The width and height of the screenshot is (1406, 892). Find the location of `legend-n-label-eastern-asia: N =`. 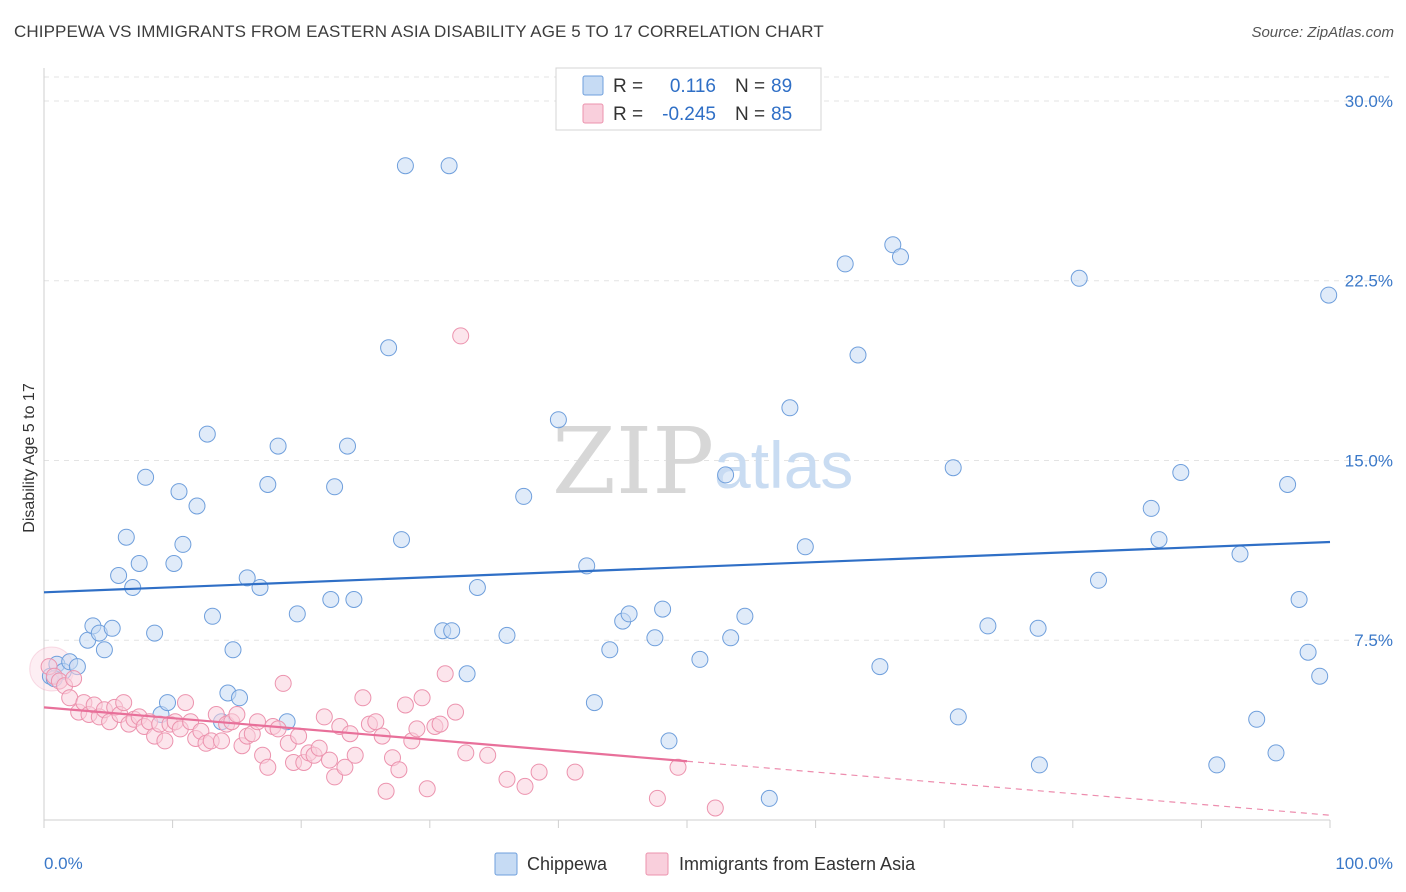

legend-n-label-eastern-asia: N = is located at coordinates (750, 114).